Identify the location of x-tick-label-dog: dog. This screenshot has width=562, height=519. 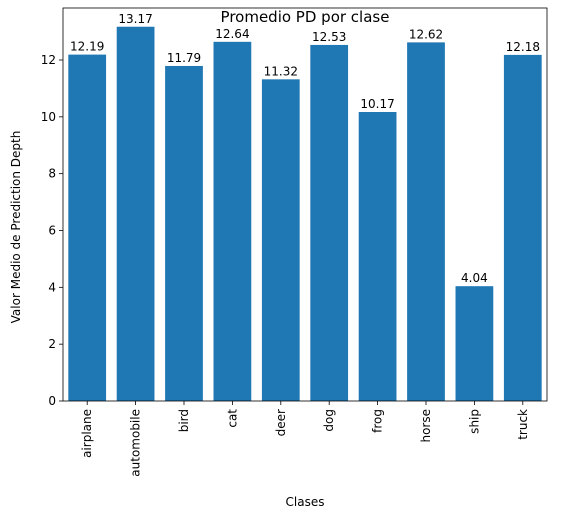
(329, 420).